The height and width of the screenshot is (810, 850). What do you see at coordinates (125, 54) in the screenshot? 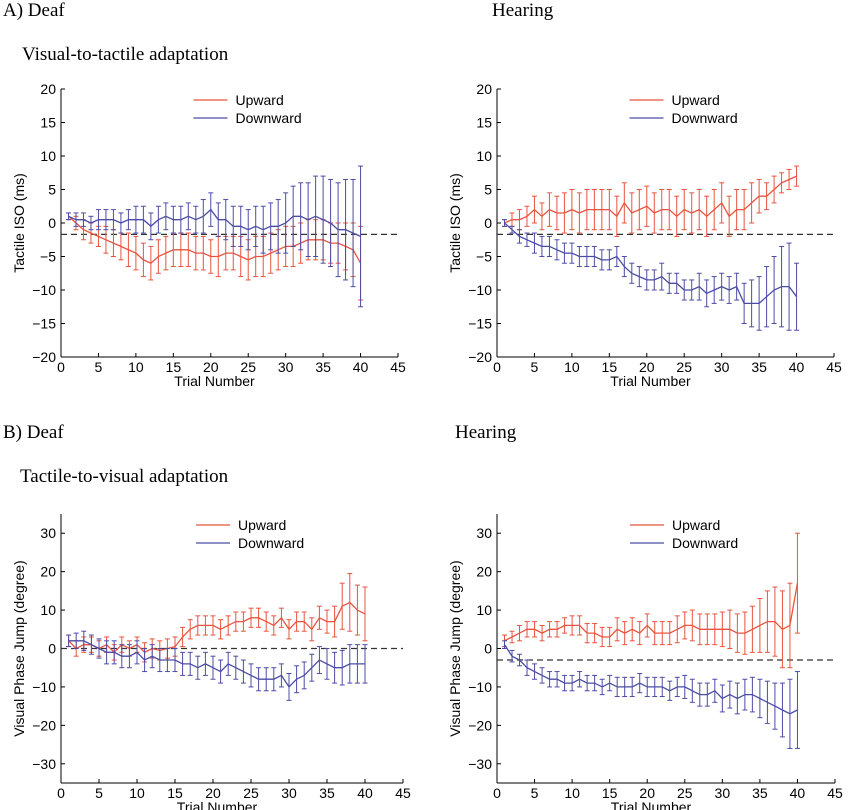
I see `row-a-subtitle: Visual-to-tactile adaptation` at bounding box center [125, 54].